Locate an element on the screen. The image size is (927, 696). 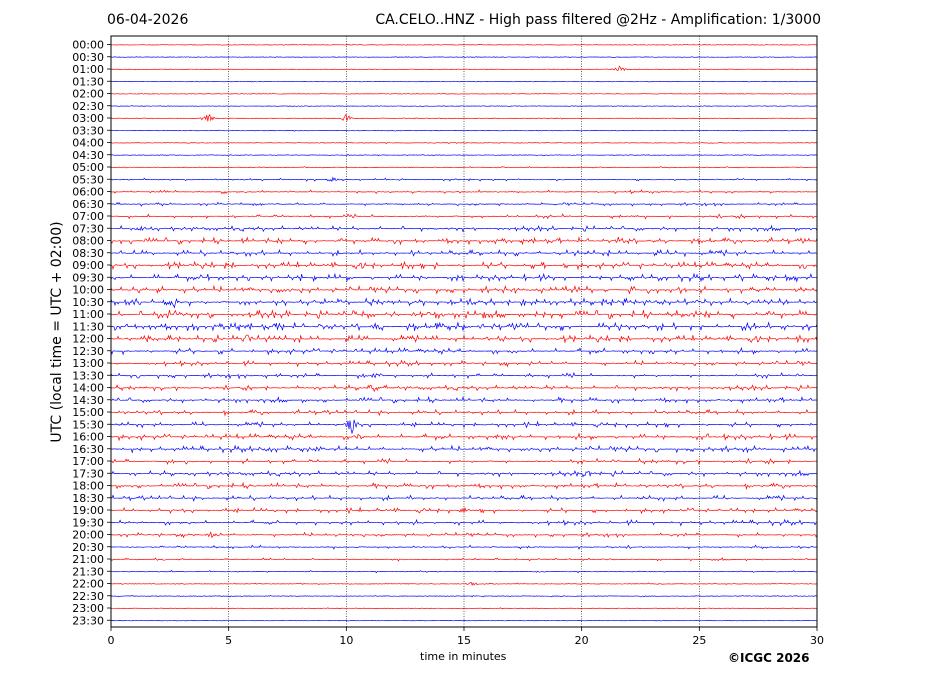
trace-2030 is located at coordinates (464, 547).